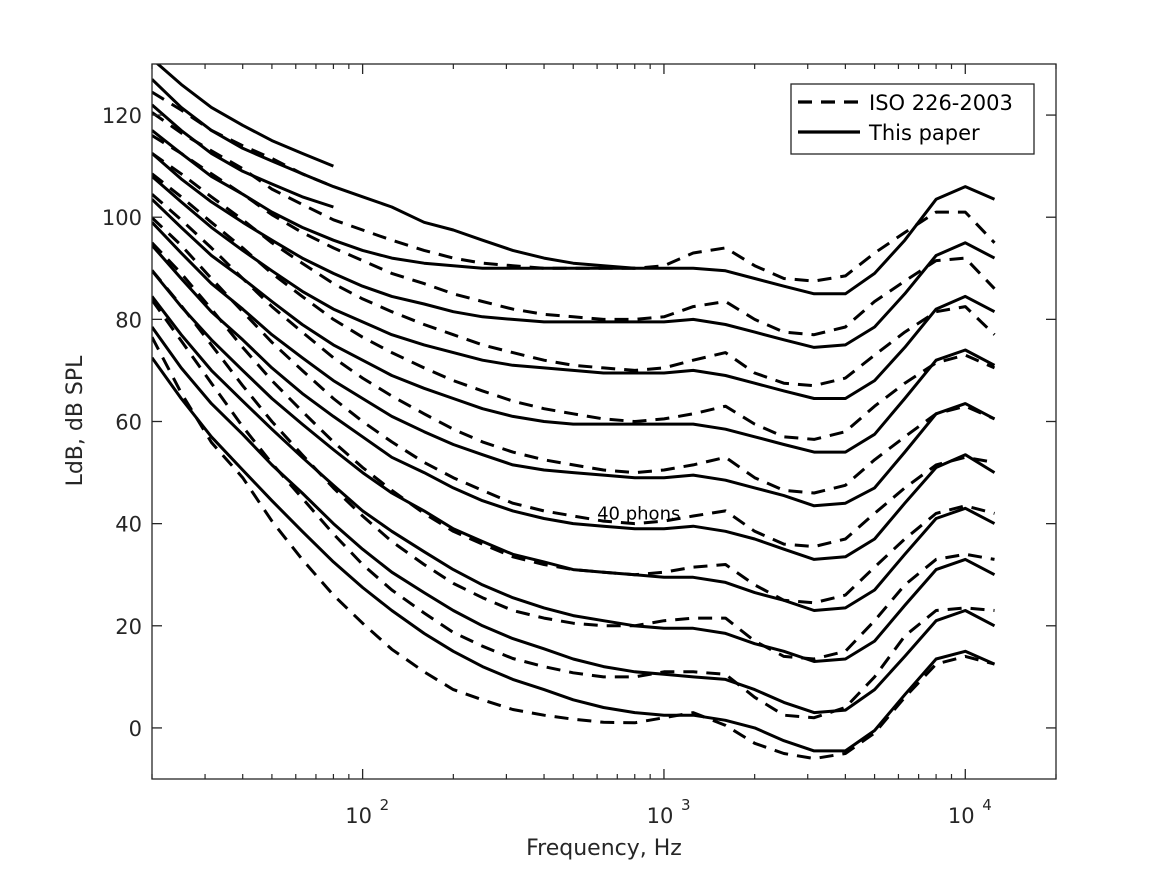 Image resolution: width=1167 pixels, height=875 pixels. I want to click on series-paper-90-phon-line, so click(574, 212).